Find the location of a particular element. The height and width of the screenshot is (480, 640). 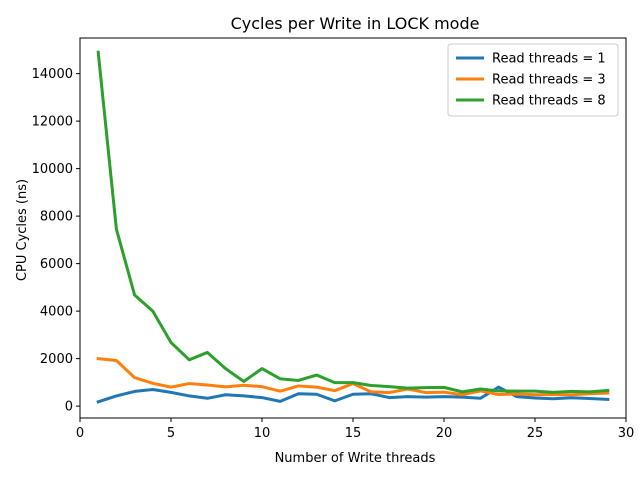

y-tick-label: 8000 is located at coordinates (56, 217).